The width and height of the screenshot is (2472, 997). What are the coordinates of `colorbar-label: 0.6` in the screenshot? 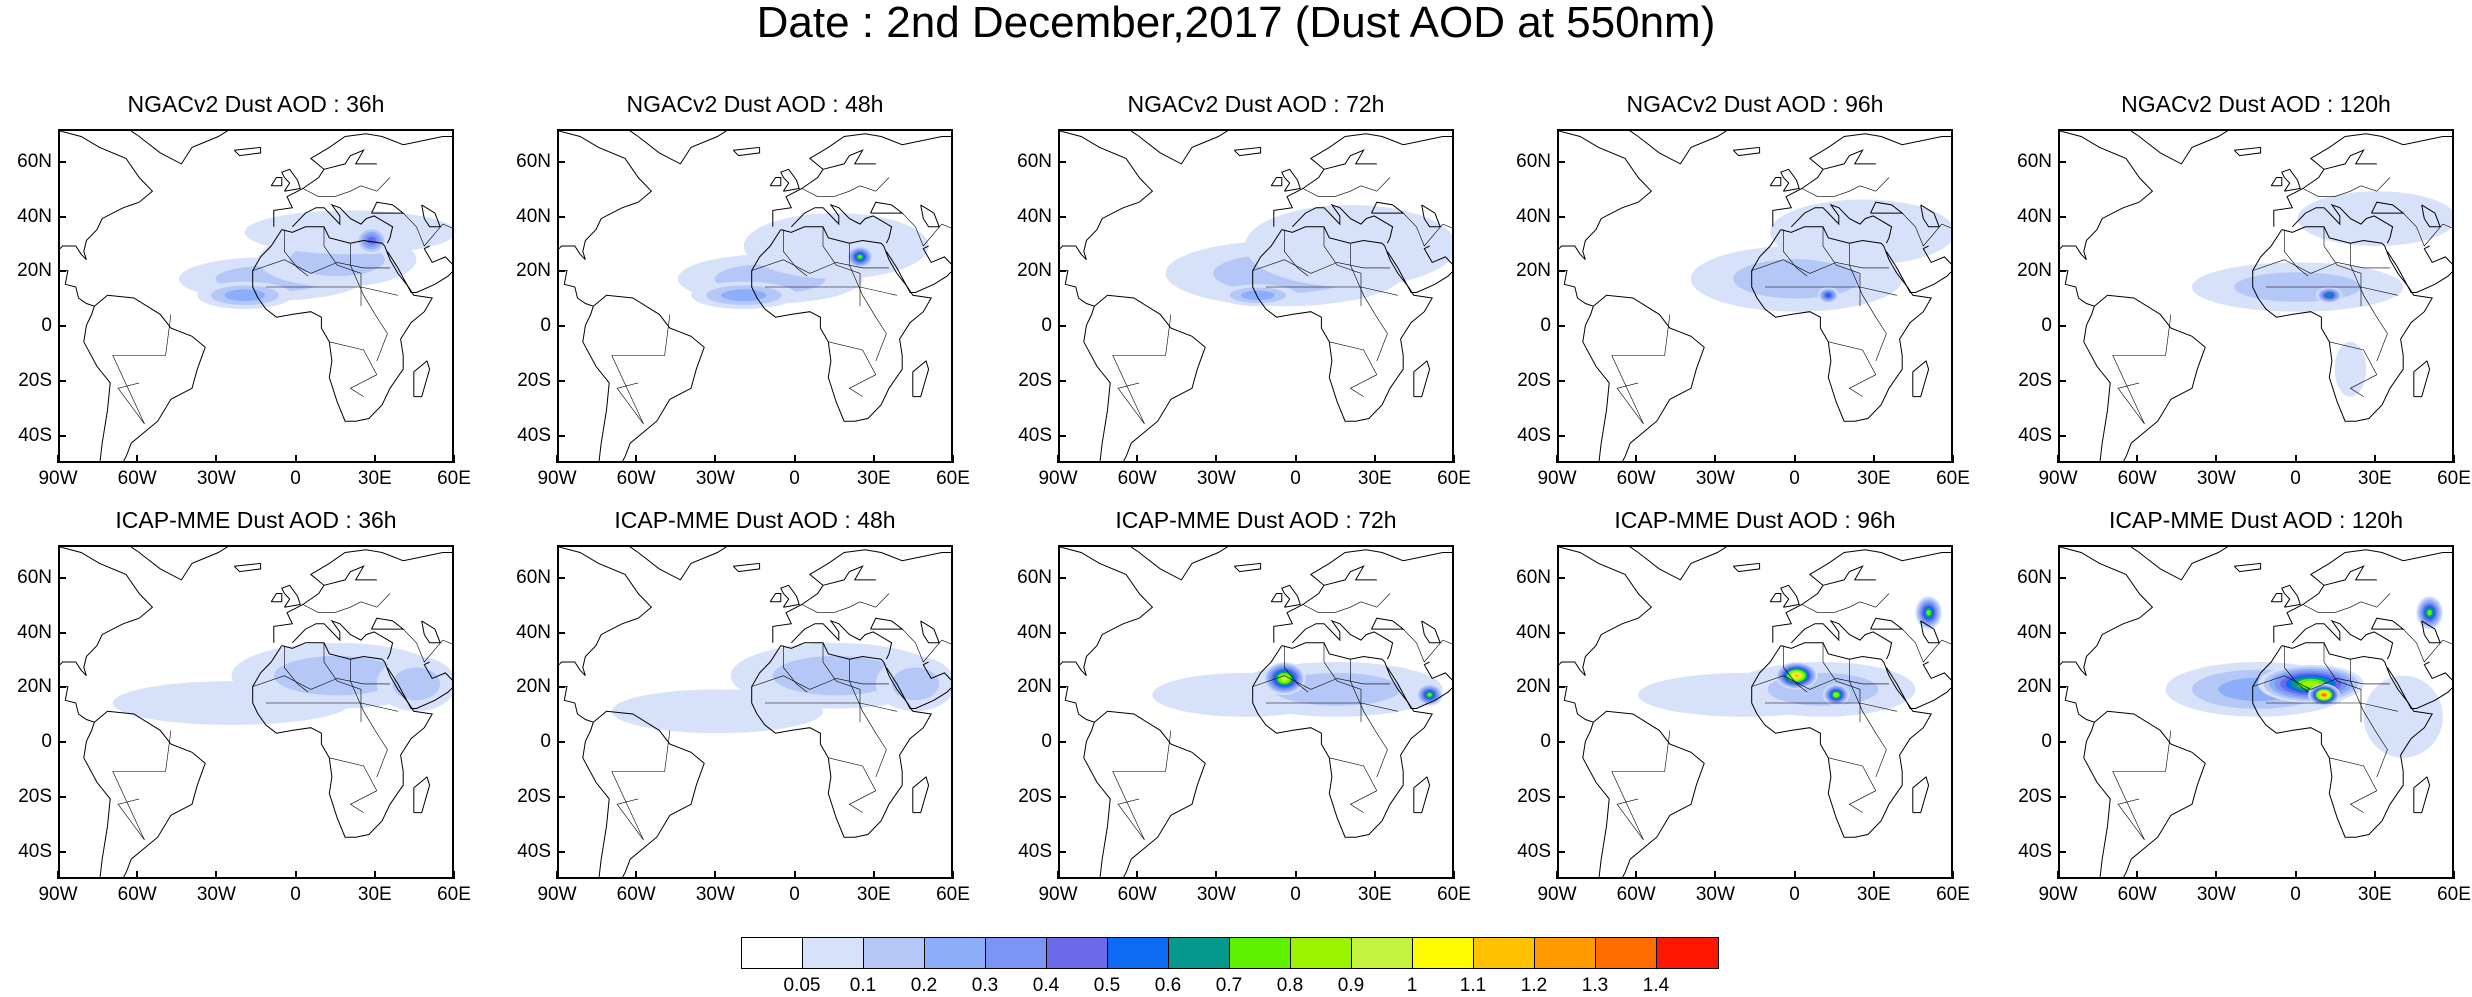 It's located at (1168, 985).